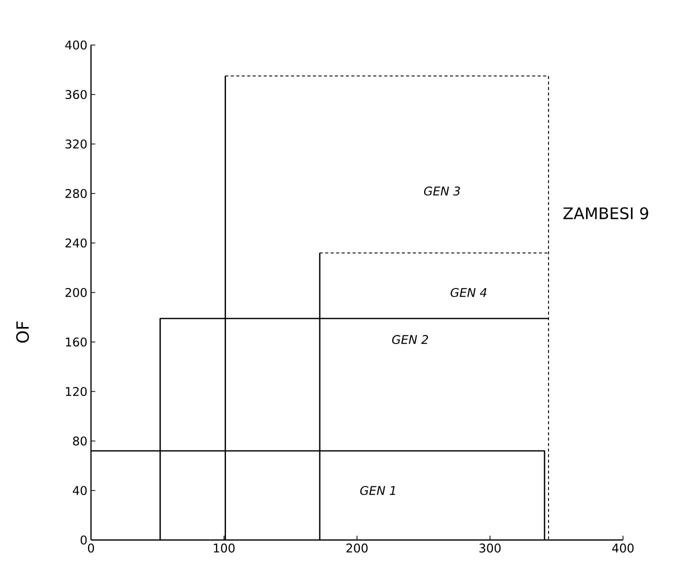  I want to click on annotation: GEN 4, so click(468, 293).